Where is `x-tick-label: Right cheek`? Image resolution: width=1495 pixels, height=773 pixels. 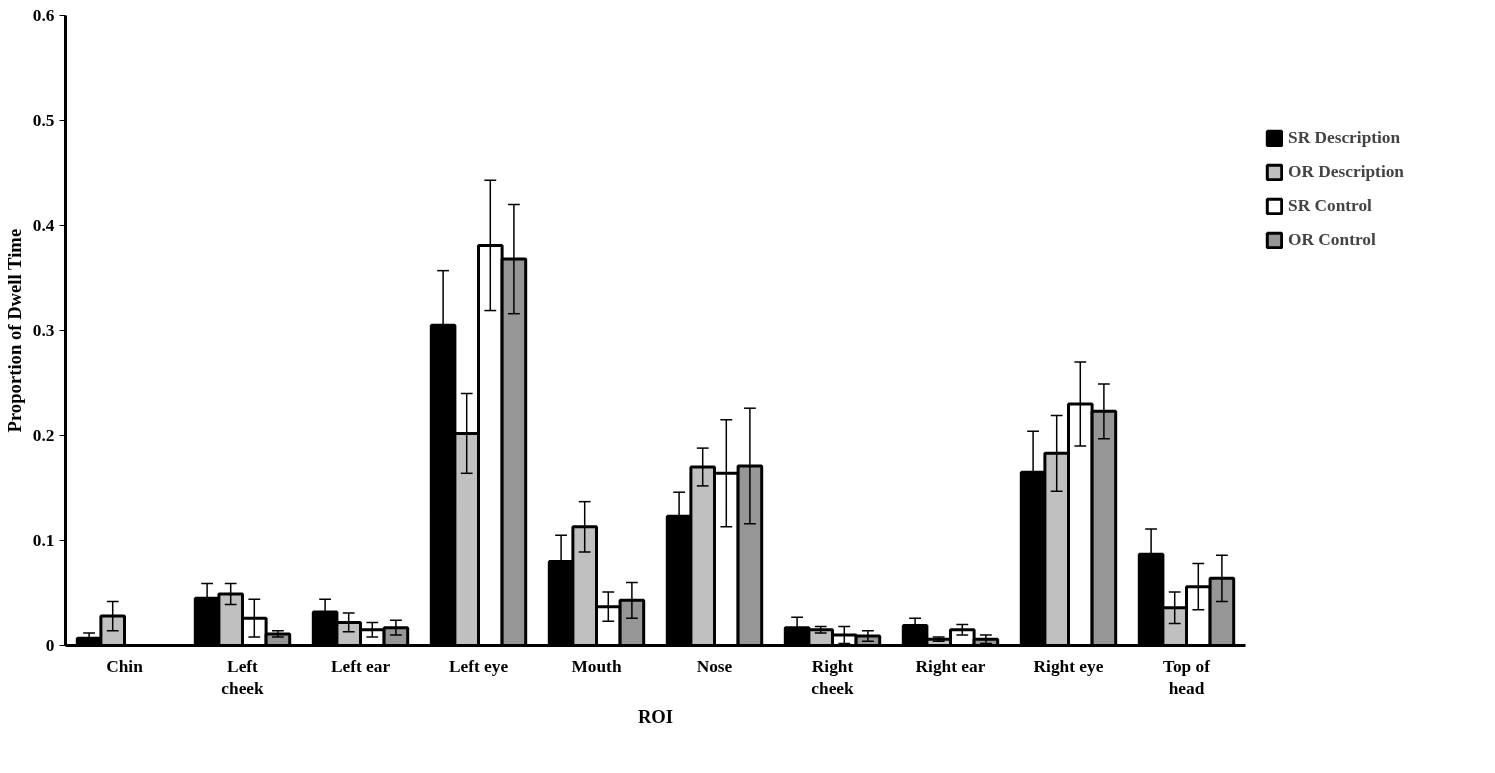
x-tick-label: Right cheek is located at coordinates (833, 677).